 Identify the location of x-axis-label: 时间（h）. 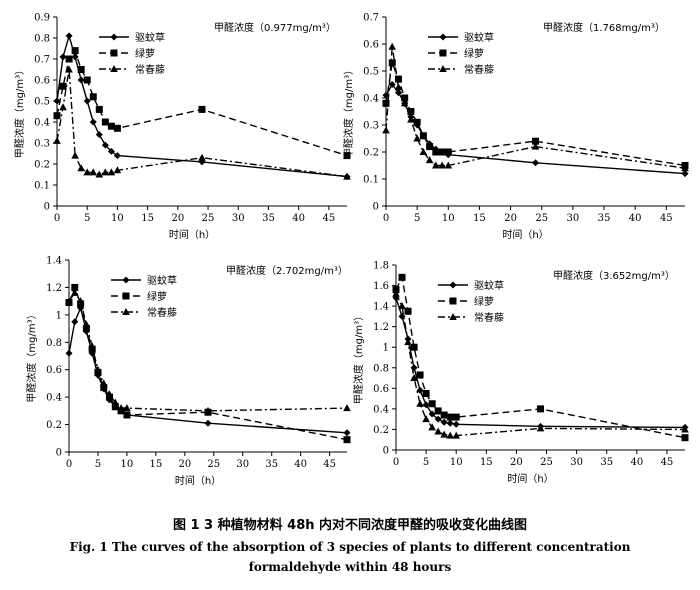
(192, 234).